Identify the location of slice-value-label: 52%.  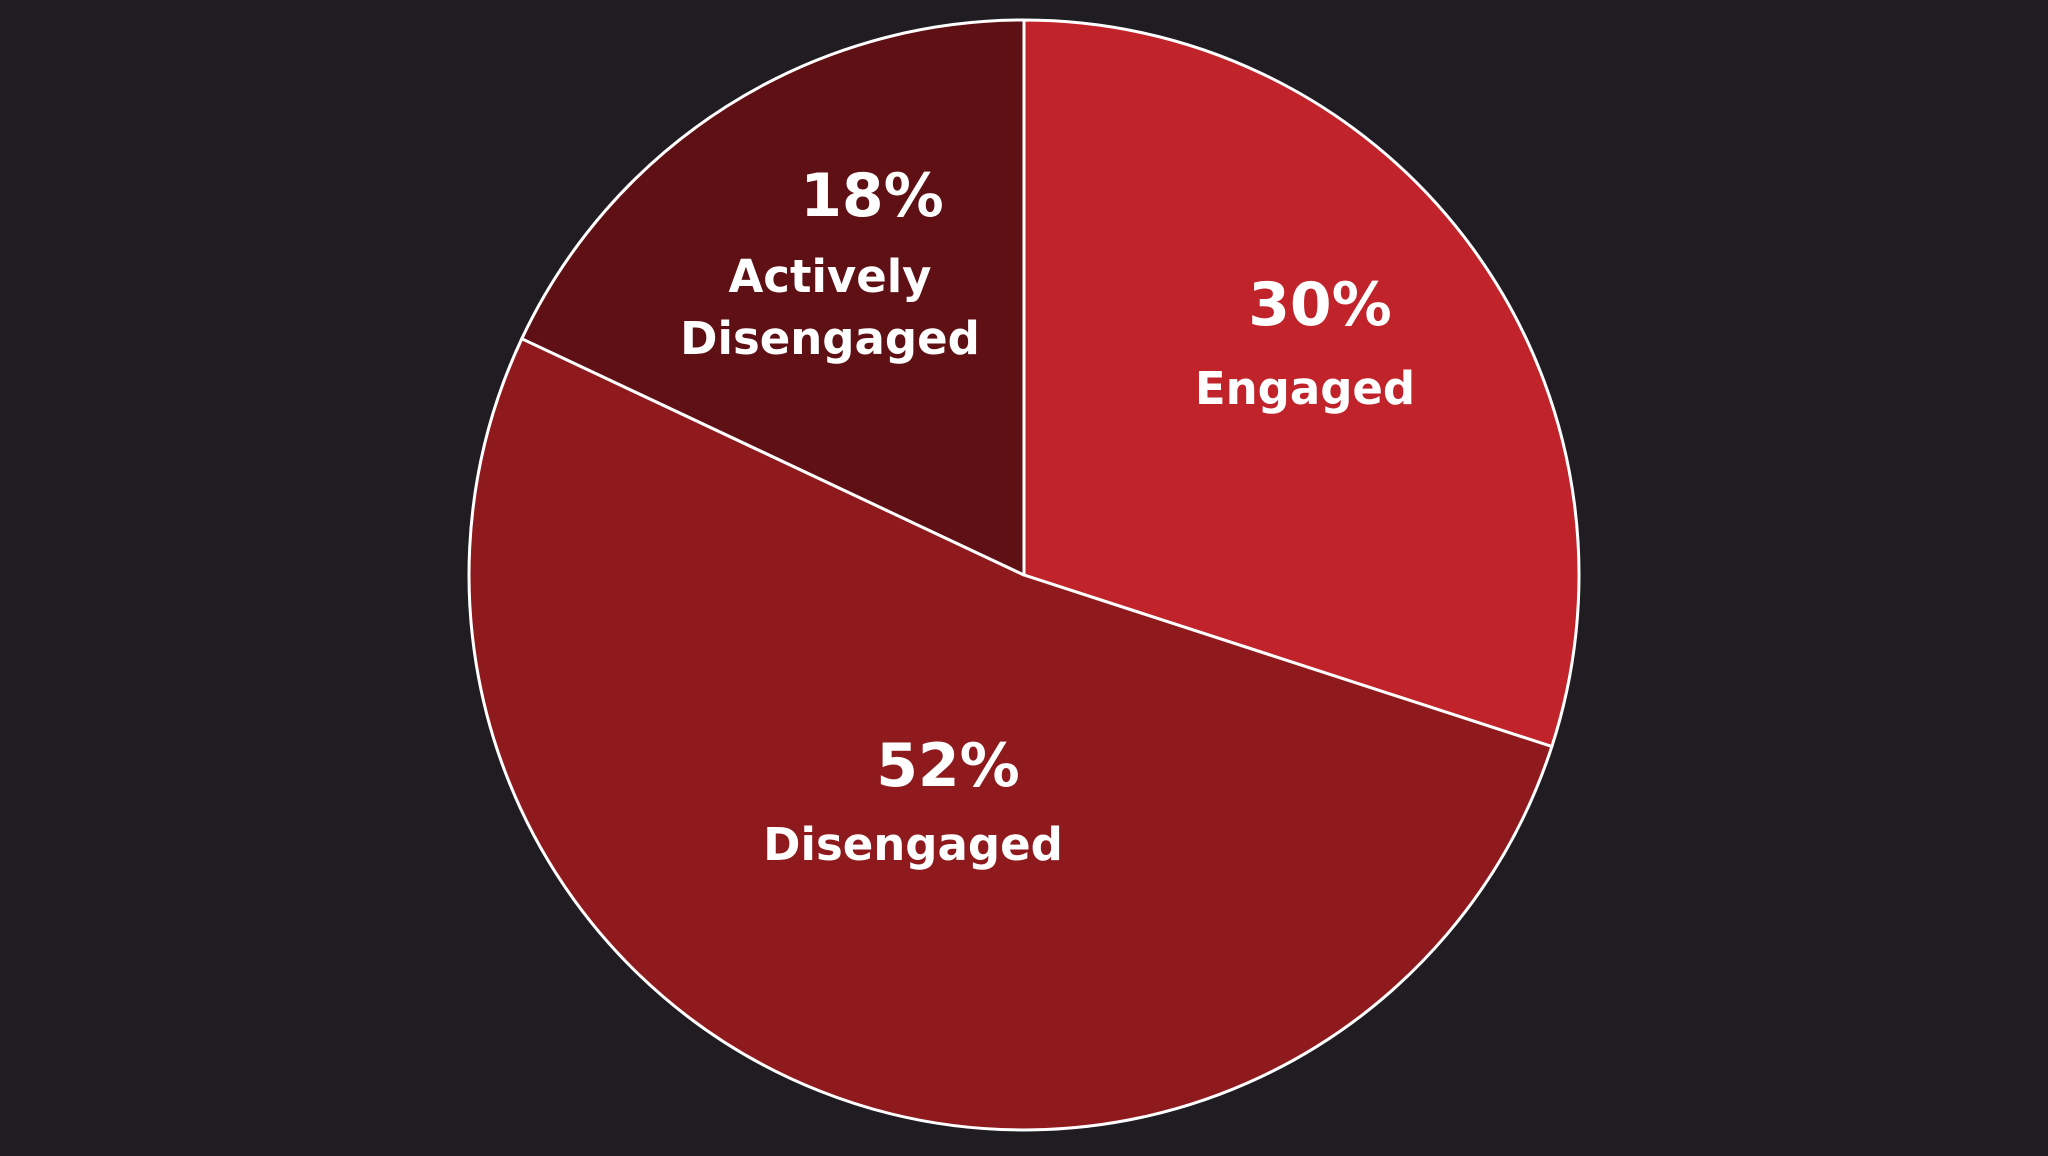
(948, 766).